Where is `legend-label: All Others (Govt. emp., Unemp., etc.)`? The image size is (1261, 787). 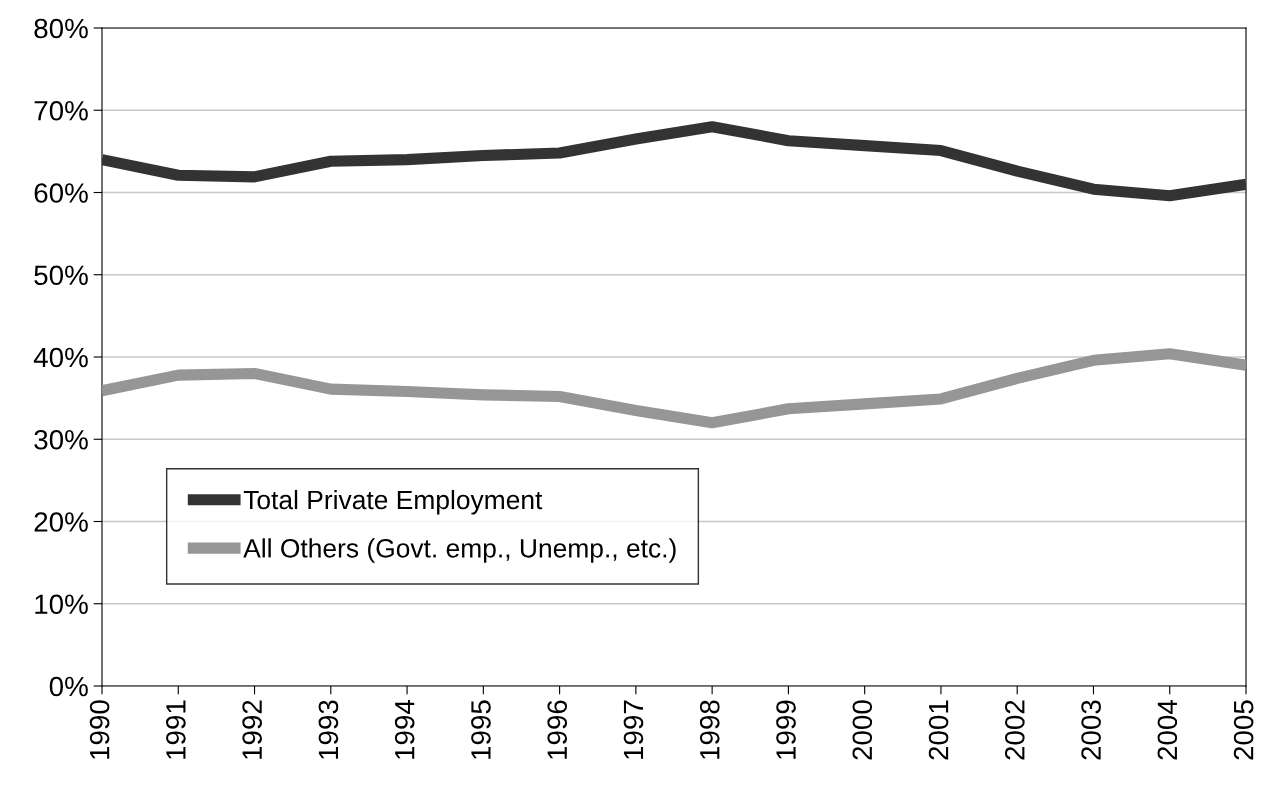 legend-label: All Others (Govt. emp., Unemp., etc.) is located at coordinates (459, 550).